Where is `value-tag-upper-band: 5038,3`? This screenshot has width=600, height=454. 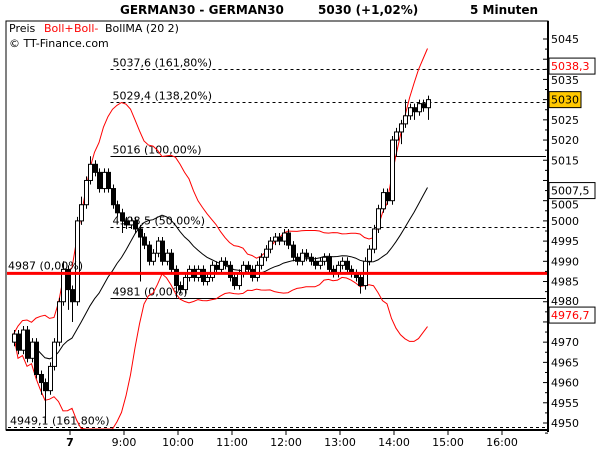
value-tag-upper-band: 5038,3 is located at coordinates (572, 66).